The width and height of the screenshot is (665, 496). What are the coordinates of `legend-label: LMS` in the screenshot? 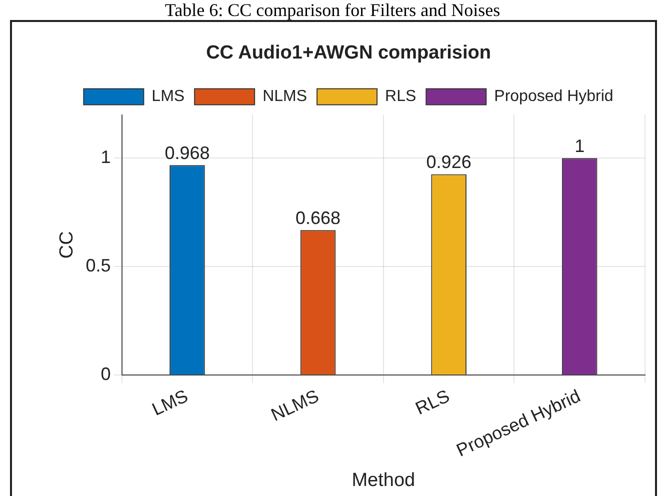 It's located at (168, 97).